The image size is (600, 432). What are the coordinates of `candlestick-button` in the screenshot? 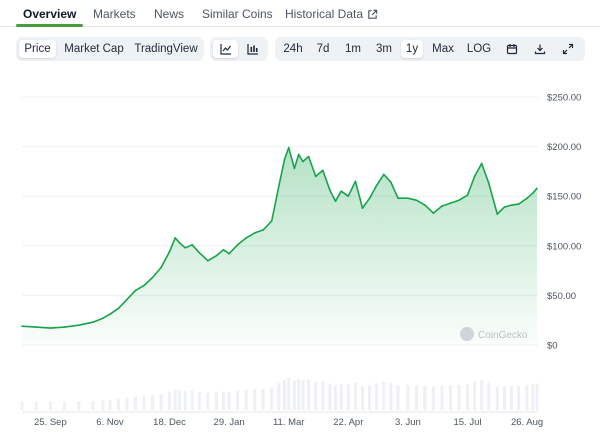 It's located at (252, 49).